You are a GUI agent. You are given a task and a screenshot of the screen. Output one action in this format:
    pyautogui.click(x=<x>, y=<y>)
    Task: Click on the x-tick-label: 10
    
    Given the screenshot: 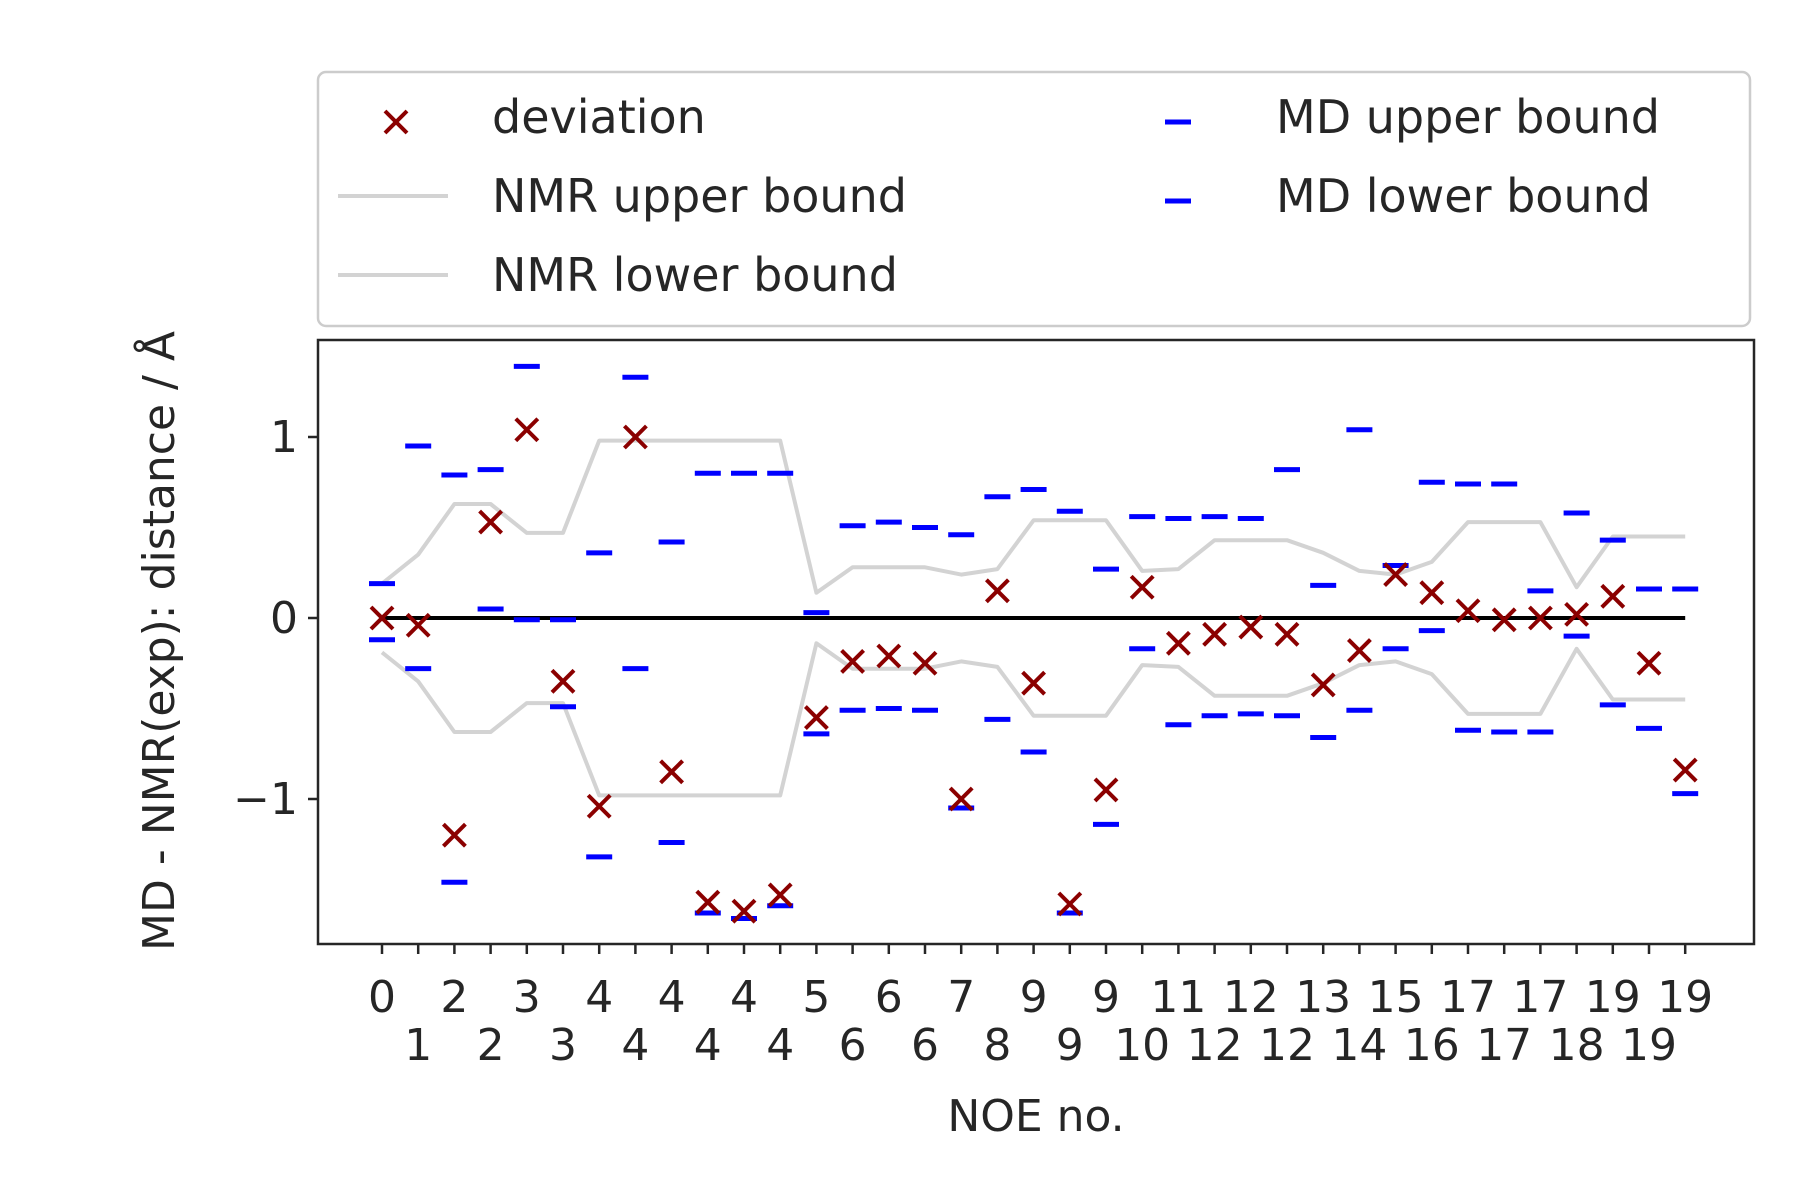 What is the action you would take?
    pyautogui.click(x=1142, y=1045)
    